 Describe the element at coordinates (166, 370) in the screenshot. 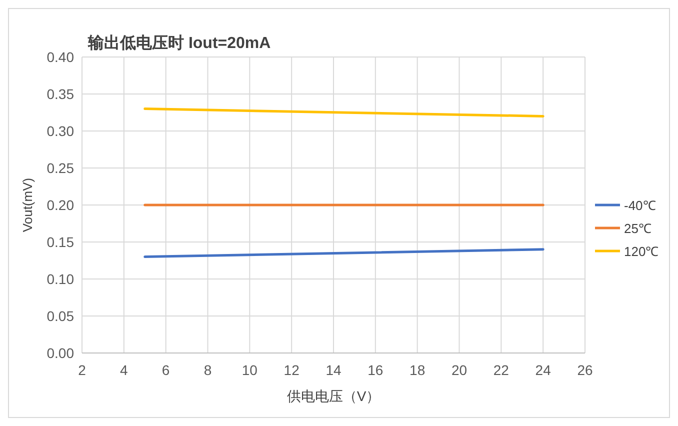

I see `xtick: 6` at that location.